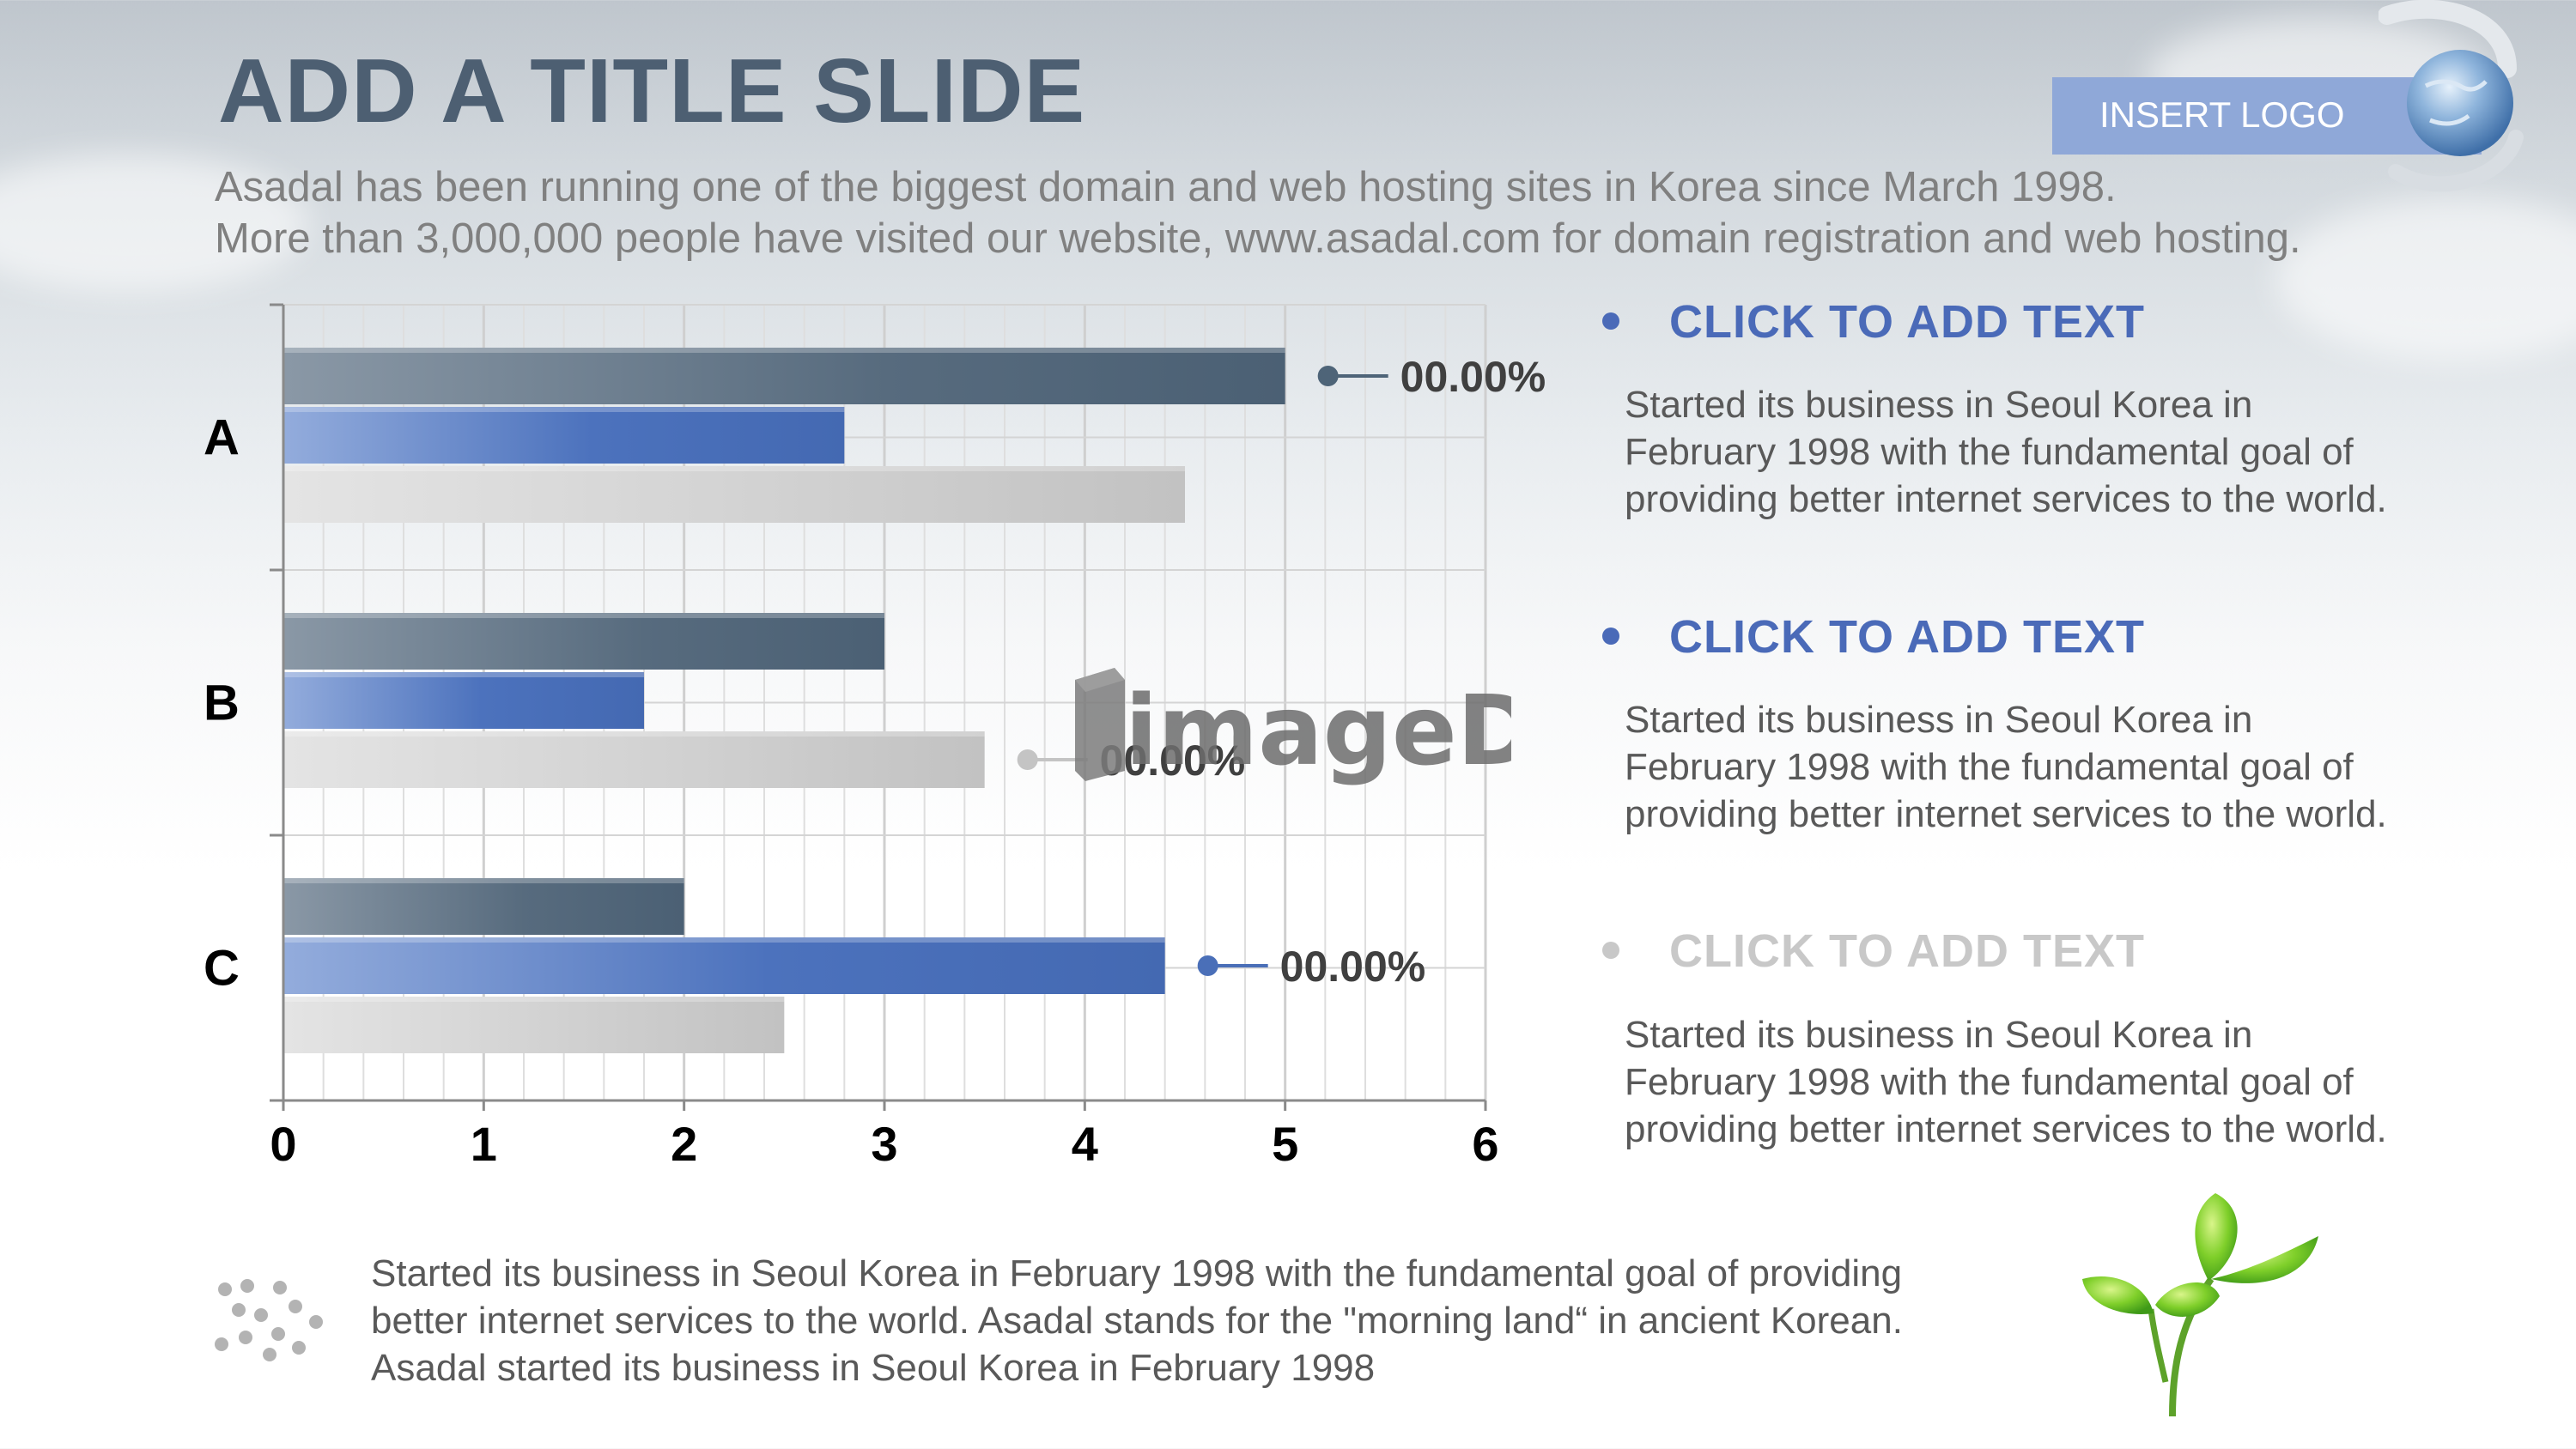 This screenshot has width=2576, height=1449. I want to click on dots-icon, so click(269, 1320).